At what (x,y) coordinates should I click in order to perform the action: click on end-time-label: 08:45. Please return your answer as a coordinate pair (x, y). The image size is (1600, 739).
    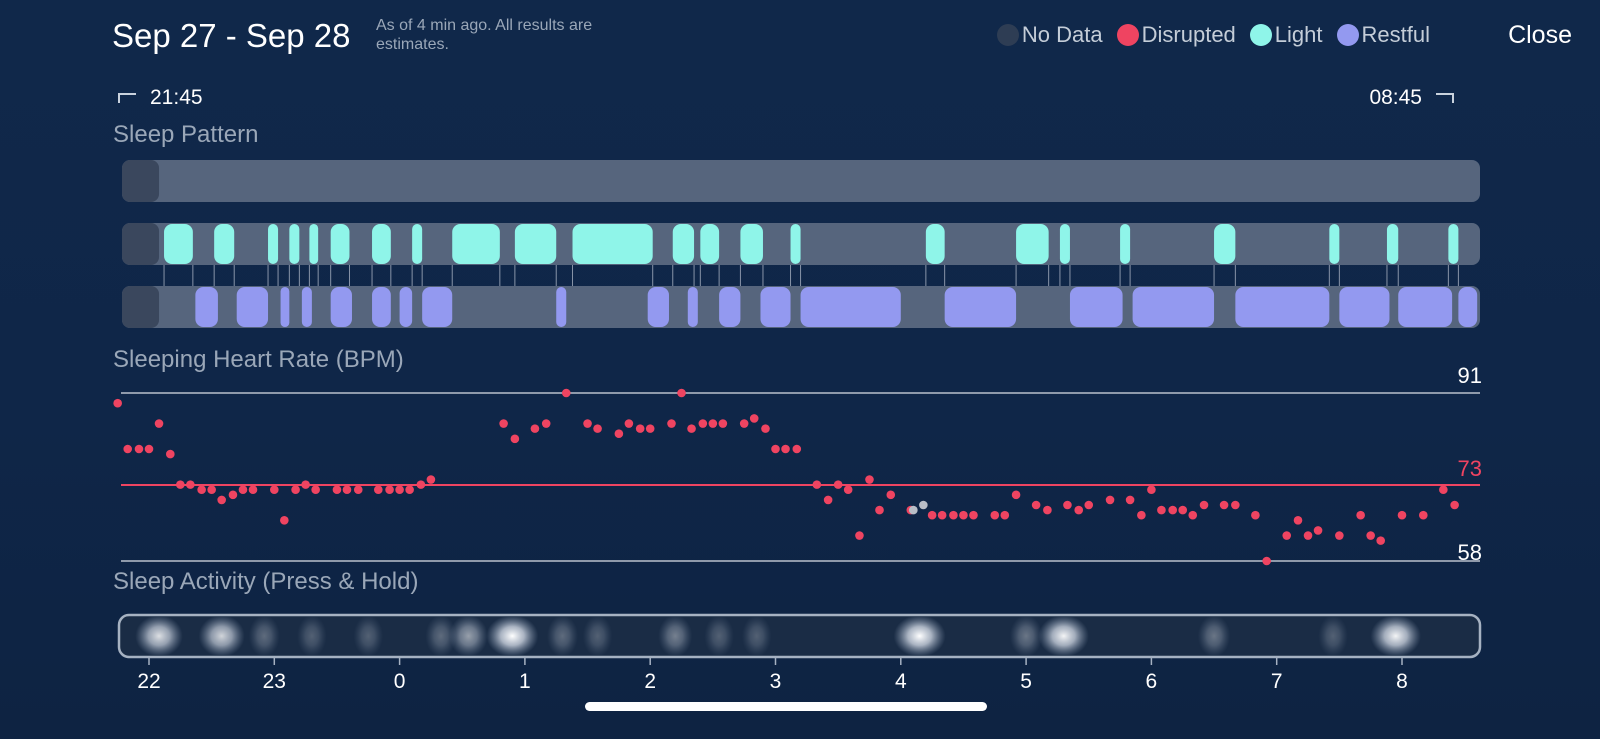
    Looking at the image, I should click on (1395, 97).